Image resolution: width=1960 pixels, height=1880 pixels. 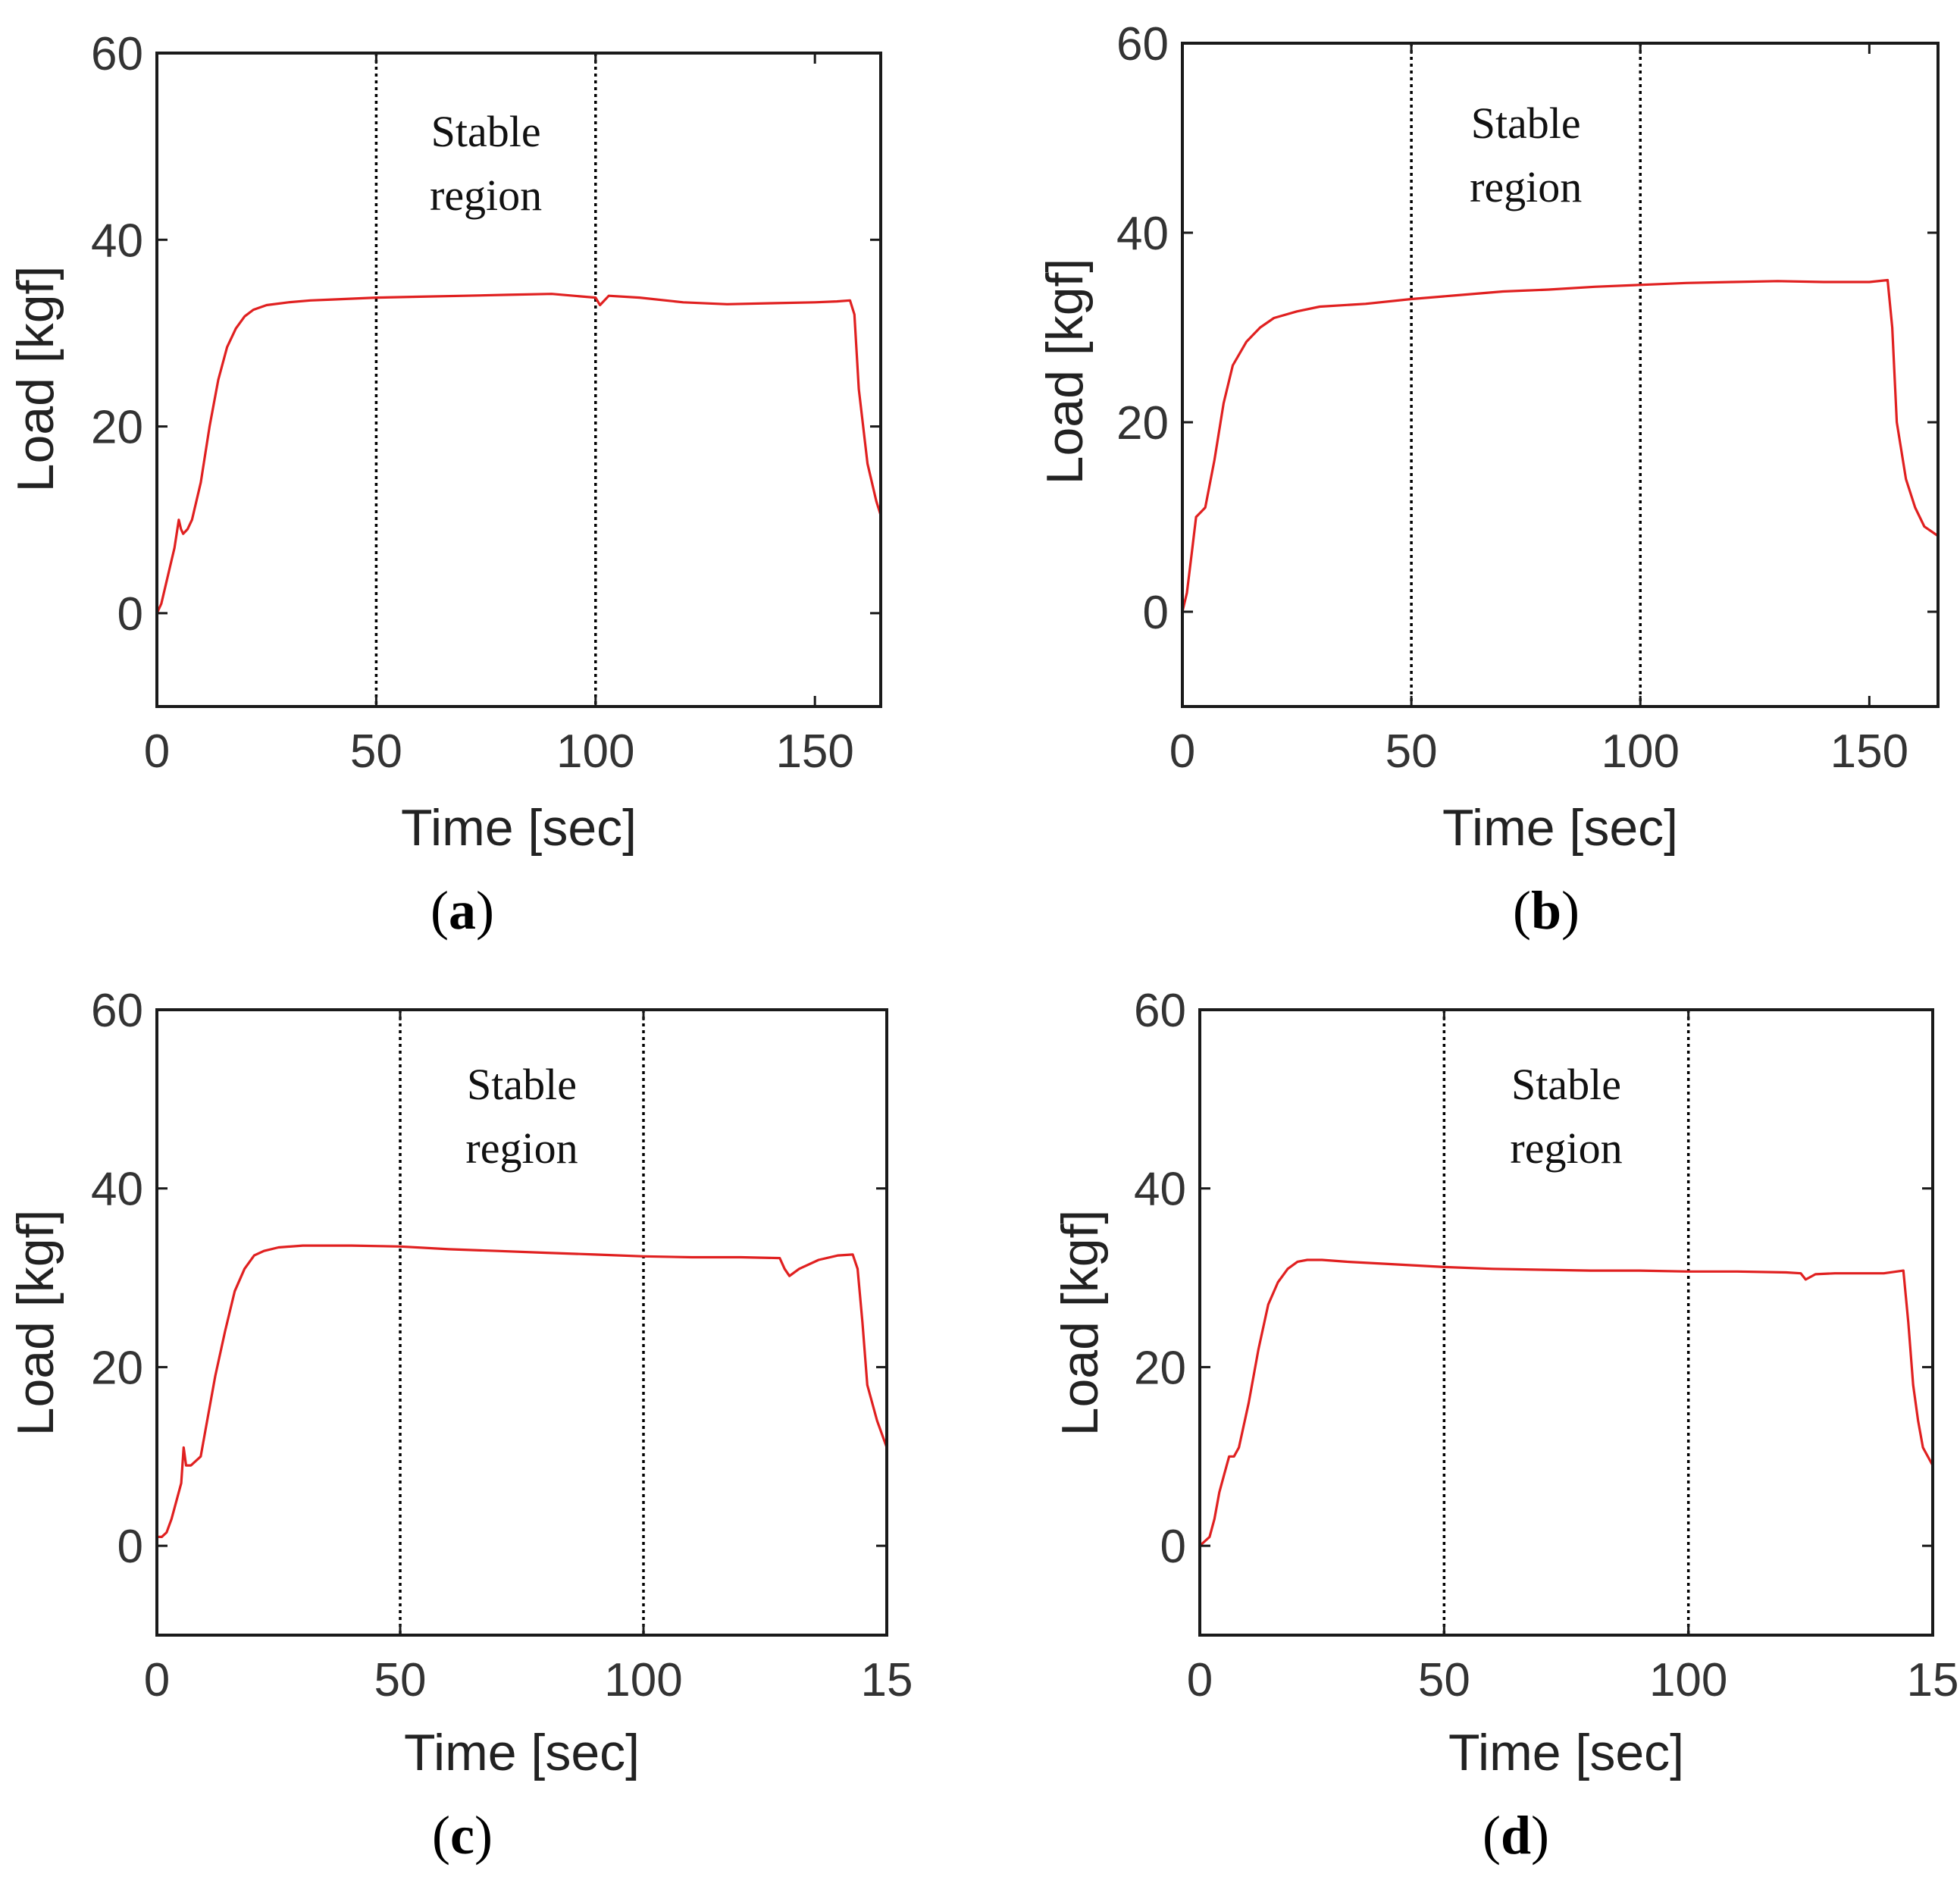 I want to click on panel-tag-letter: d, so click(x=1516, y=1835).